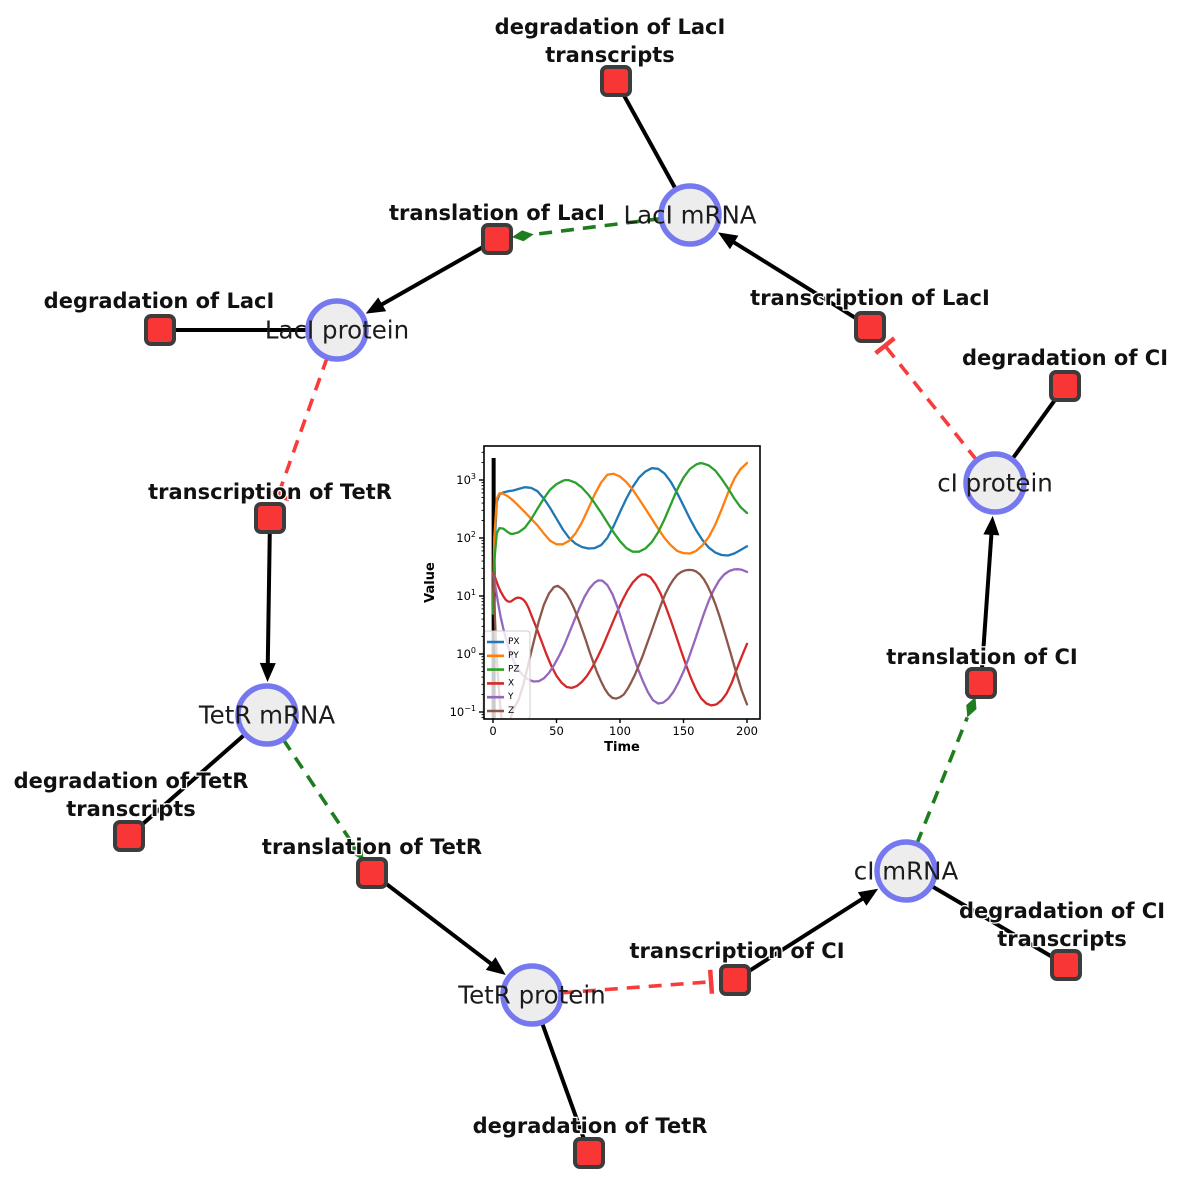 The image size is (1189, 1200). What do you see at coordinates (514, 670) in the screenshot?
I see `legend-label: PZ` at bounding box center [514, 670].